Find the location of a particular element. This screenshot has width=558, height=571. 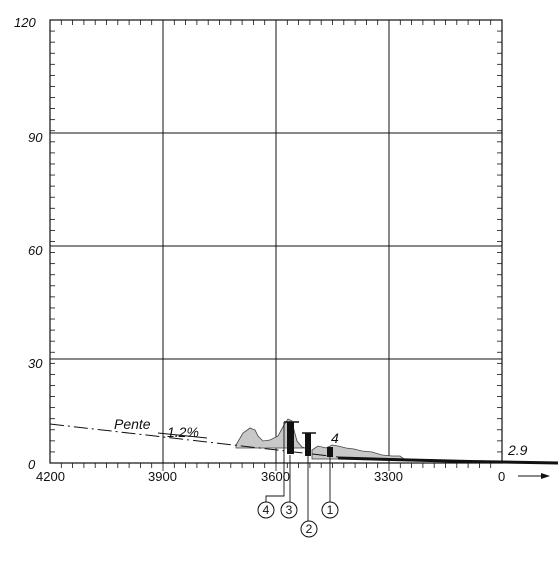

y-tick-label: 120 is located at coordinates (25, 22).